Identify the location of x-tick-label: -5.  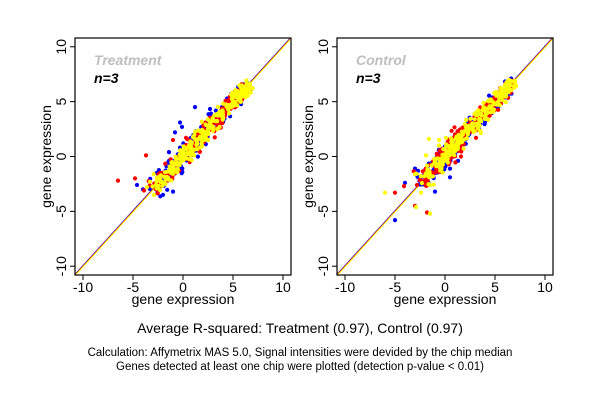
(133, 287).